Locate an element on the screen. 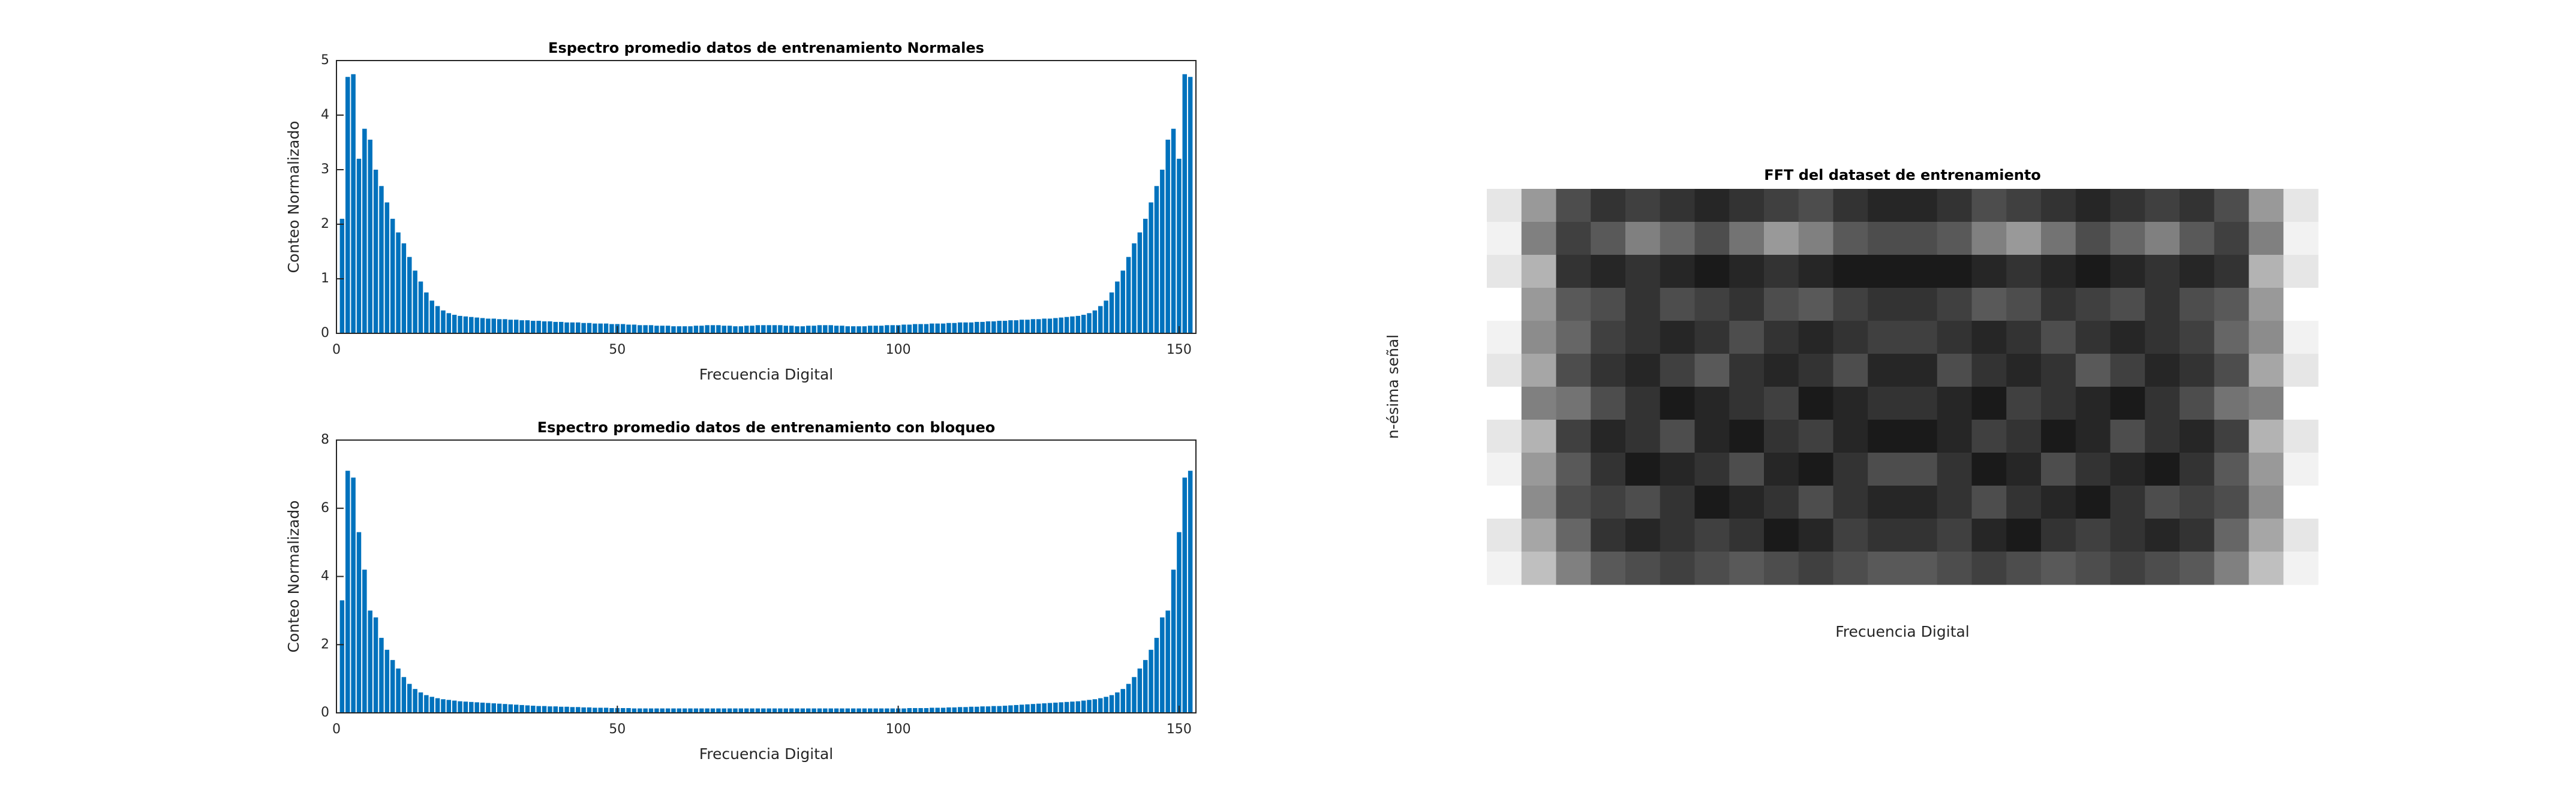  y-tick-label: 4 is located at coordinates (325, 115).